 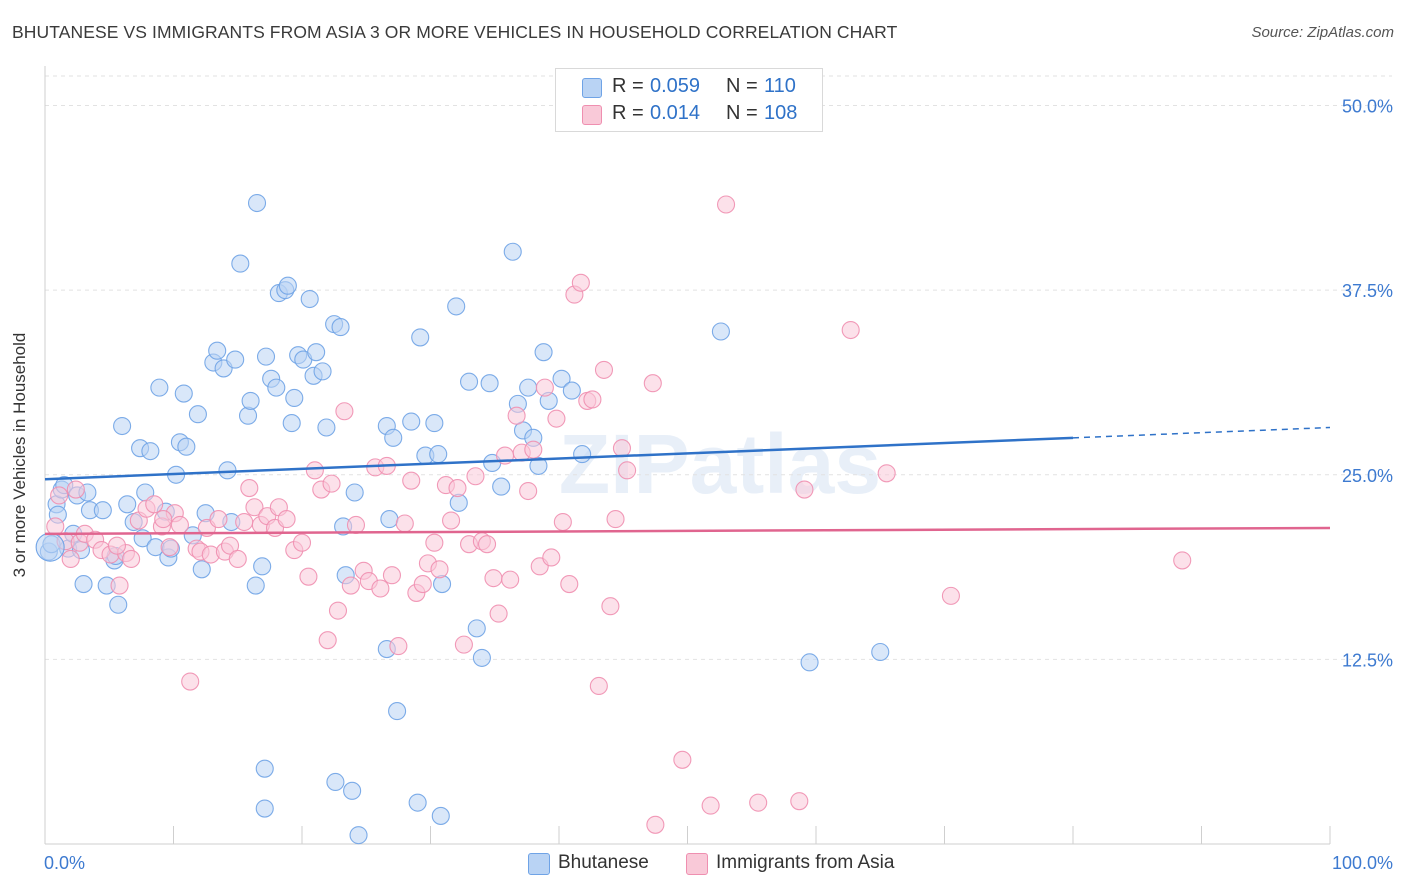 What do you see at coordinates (689, 100) in the screenshot?
I see `correlation-legend: R = 0.059 N = 110 R = 0.014 N = 108` at bounding box center [689, 100].